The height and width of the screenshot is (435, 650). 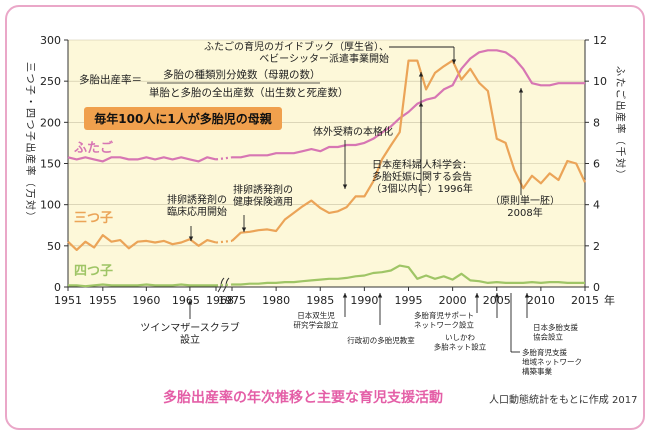 What do you see at coordinates (30, 148) in the screenshot?
I see `left-axis-title: 出` at bounding box center [30, 148].